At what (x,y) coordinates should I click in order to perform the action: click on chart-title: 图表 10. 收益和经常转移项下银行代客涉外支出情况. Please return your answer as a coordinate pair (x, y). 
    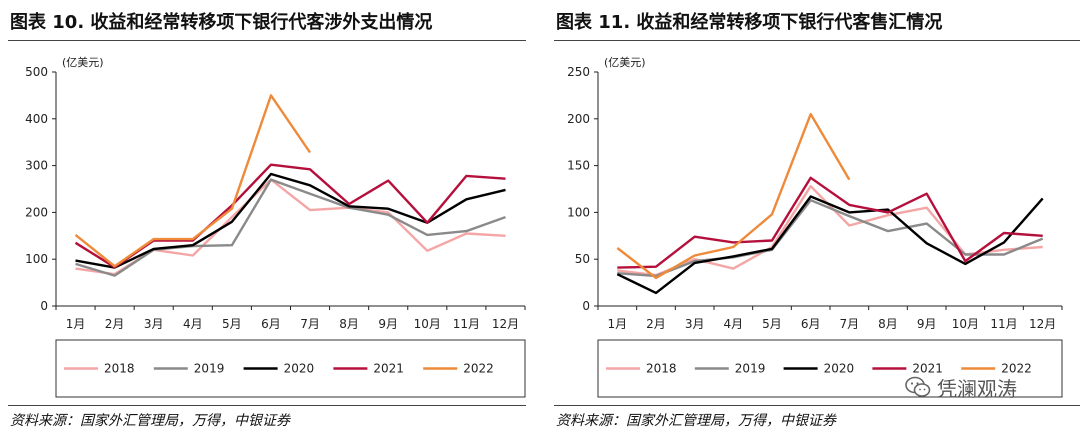
    Looking at the image, I should click on (221, 22).